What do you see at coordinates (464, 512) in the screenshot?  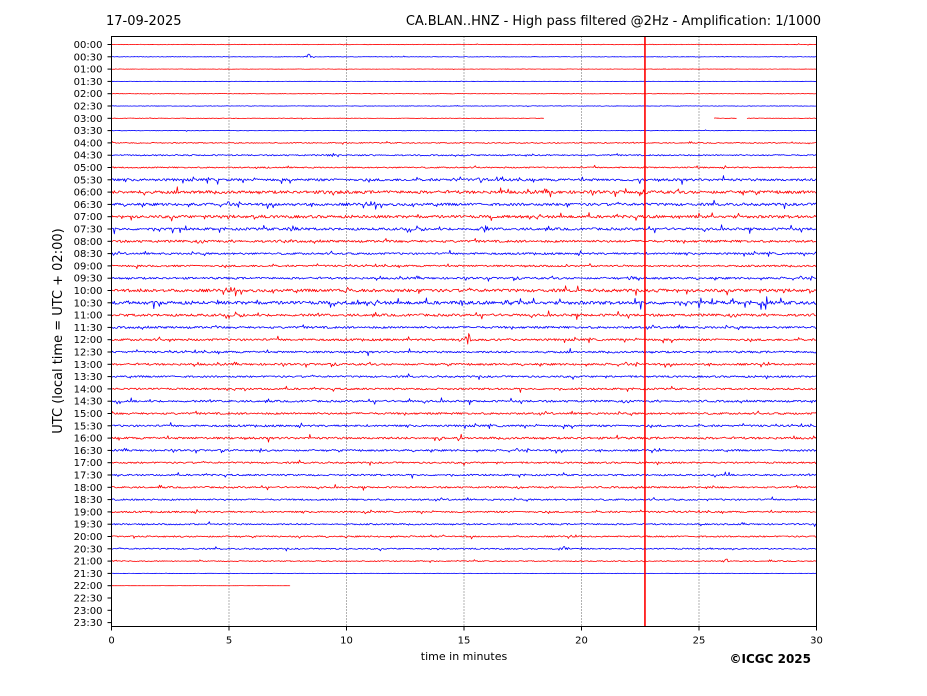 I see `trace-row-19:00` at bounding box center [464, 512].